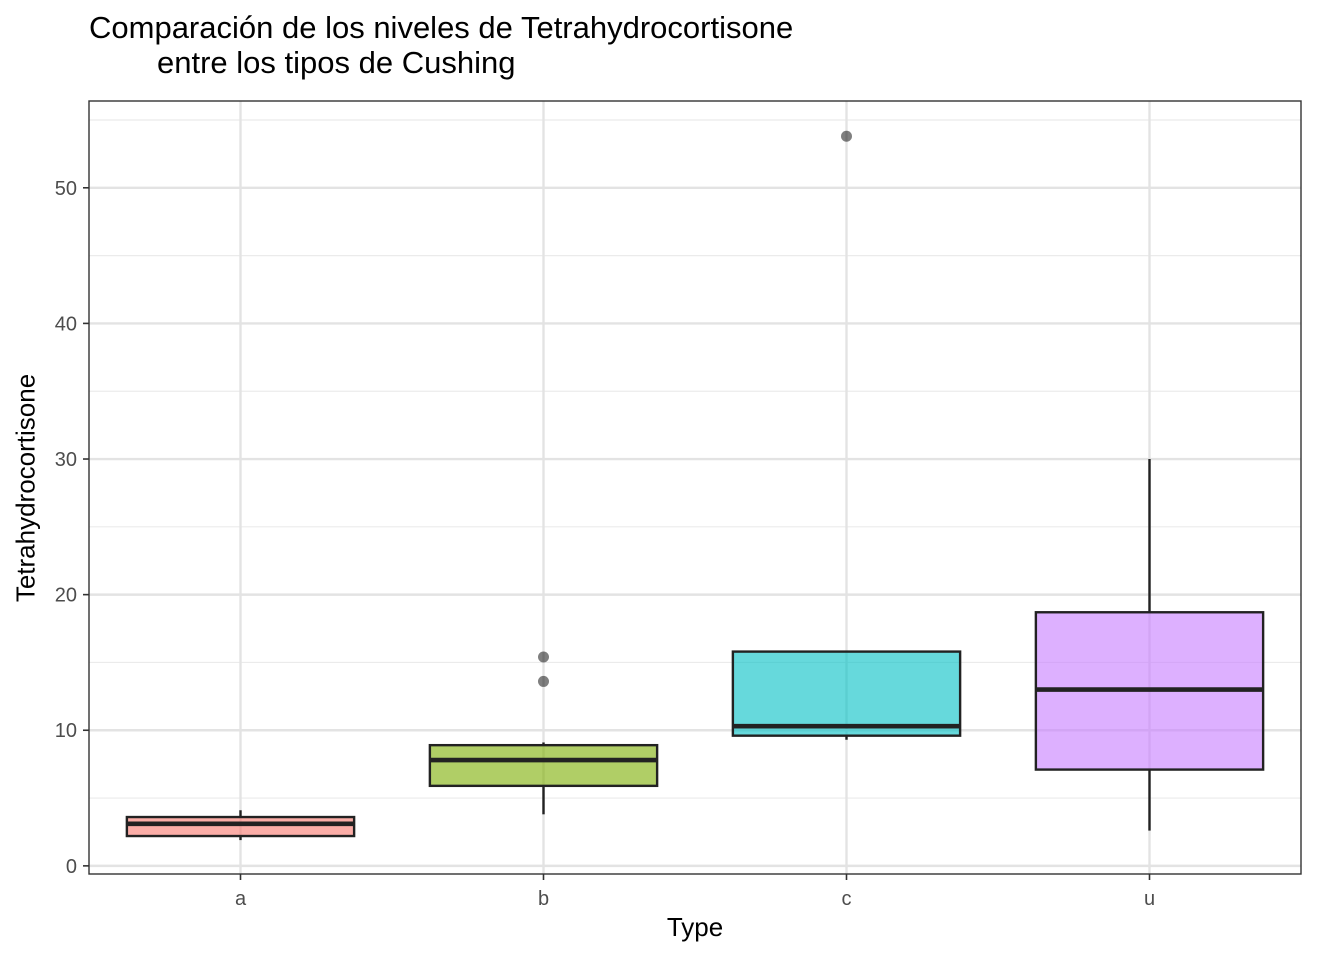 This screenshot has width=1344, height=960. What do you see at coordinates (543, 899) in the screenshot?
I see `x-tick-label: b` at bounding box center [543, 899].